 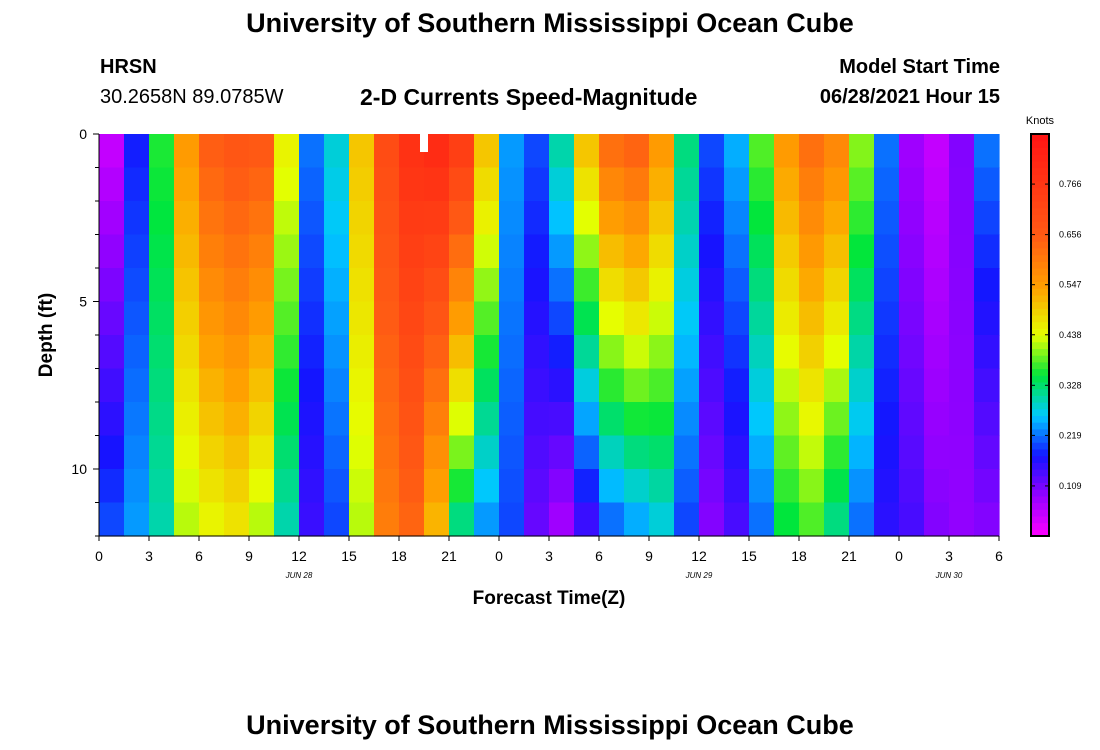 What do you see at coordinates (1070, 335) in the screenshot?
I see `colorbar-tick-label: 0.438` at bounding box center [1070, 335].